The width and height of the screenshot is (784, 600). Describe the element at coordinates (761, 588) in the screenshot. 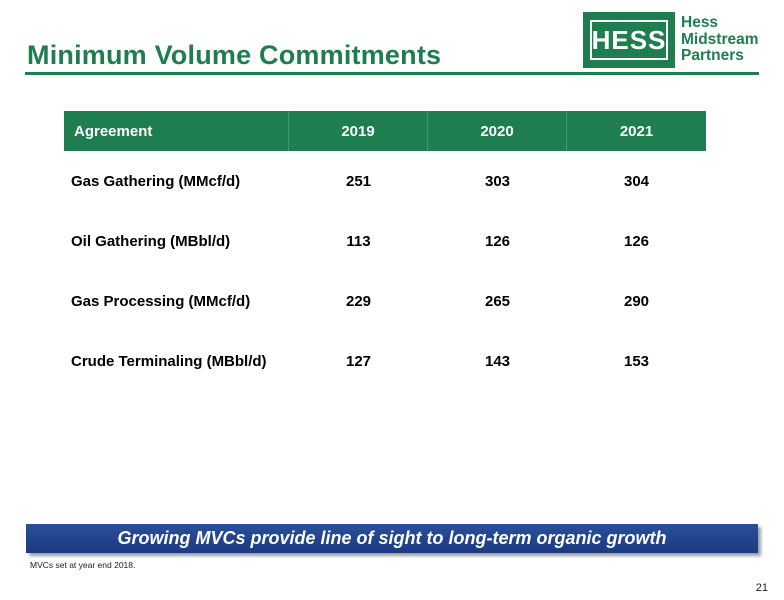

I see `page-number: 21` at that location.